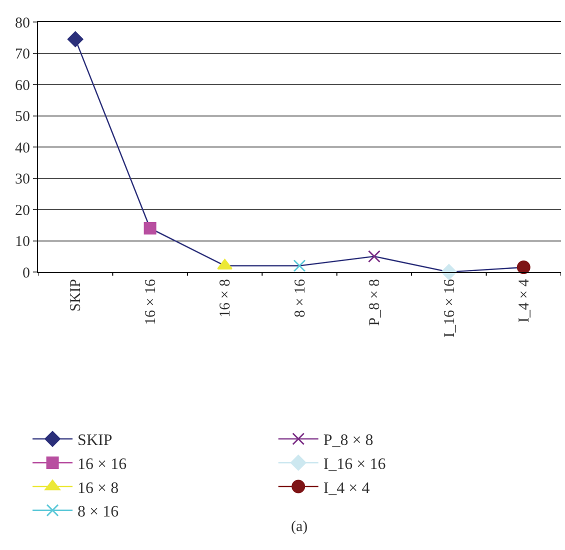  Describe the element at coordinates (450, 308) in the screenshot. I see `x-tick-label: I_16 × 16` at that location.